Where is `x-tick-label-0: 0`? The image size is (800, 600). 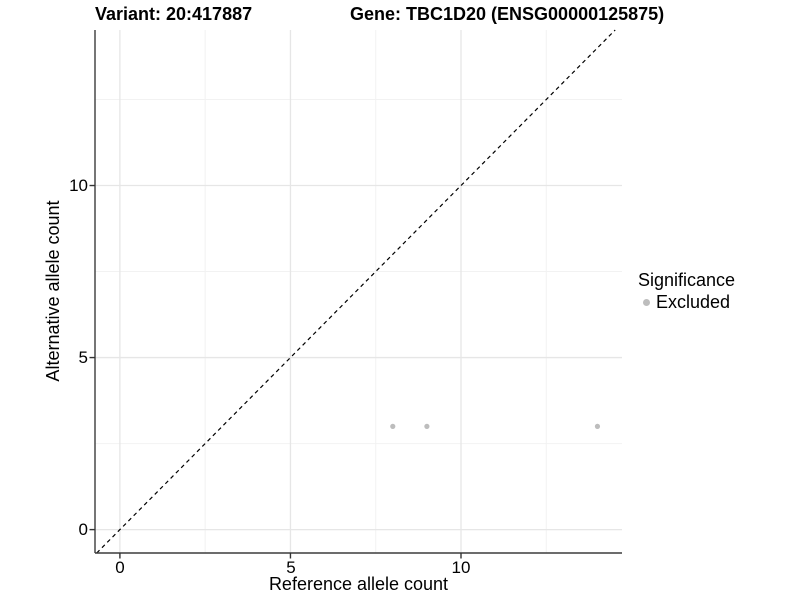
x-tick-label-0: 0 is located at coordinates (120, 567).